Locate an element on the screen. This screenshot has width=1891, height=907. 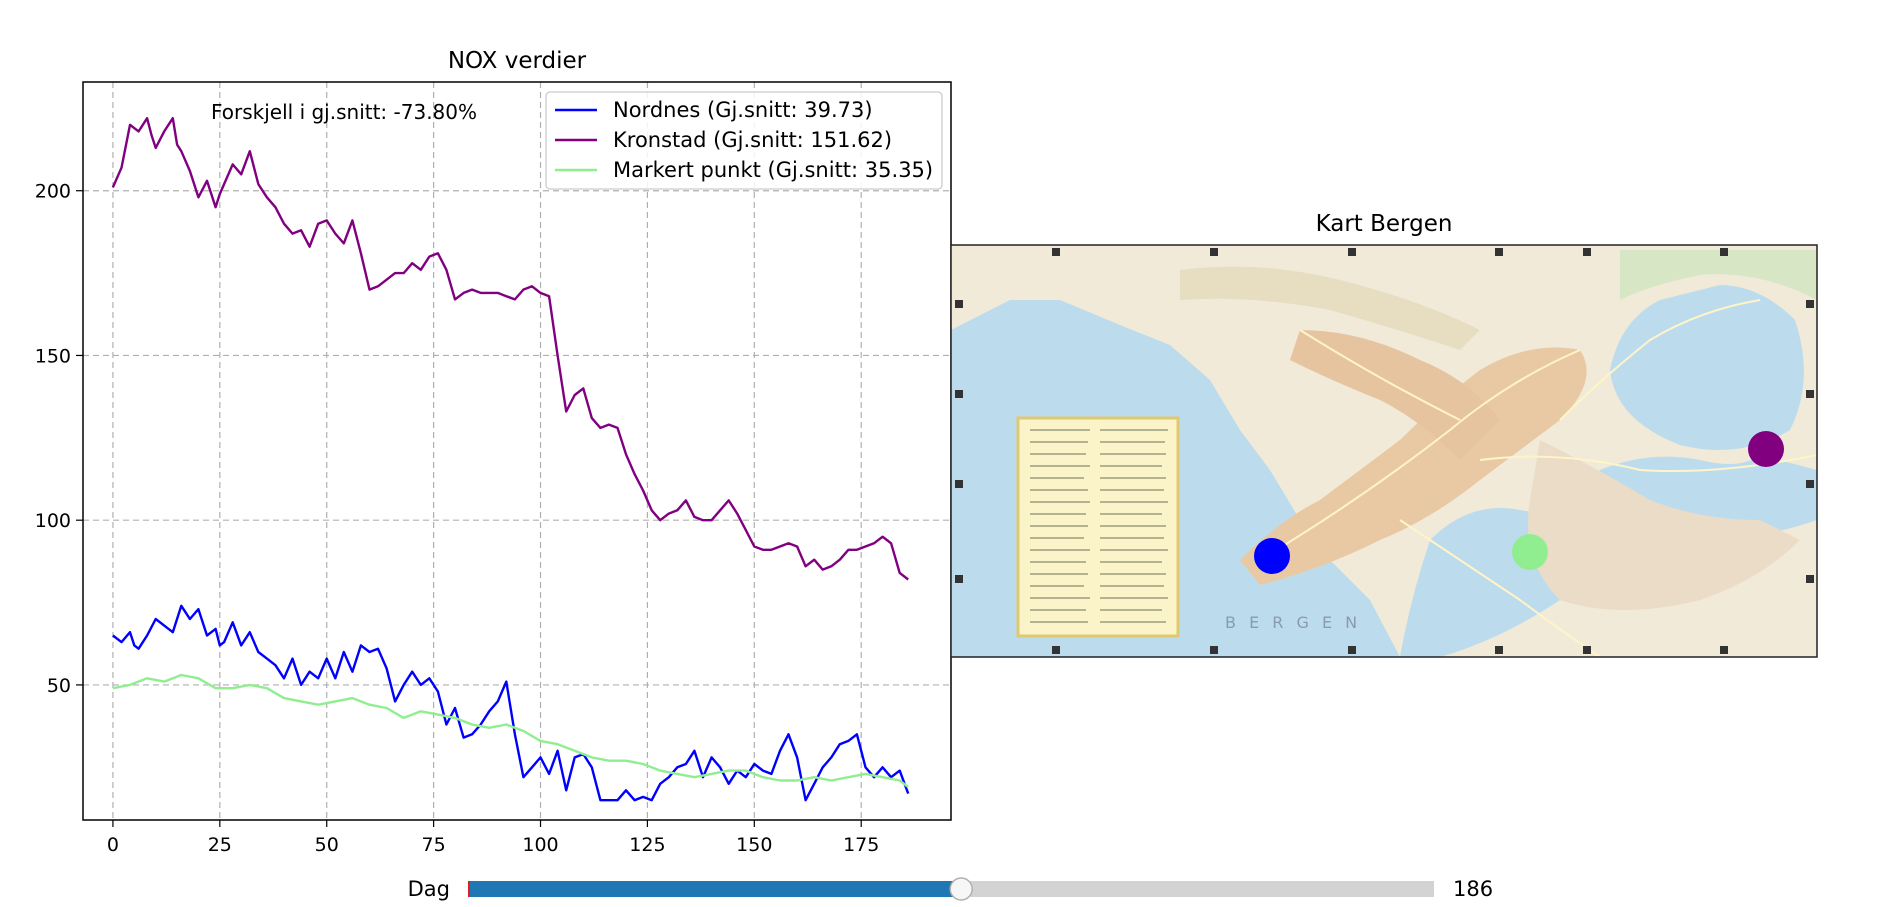
legend-box is located at coordinates (744, 140).